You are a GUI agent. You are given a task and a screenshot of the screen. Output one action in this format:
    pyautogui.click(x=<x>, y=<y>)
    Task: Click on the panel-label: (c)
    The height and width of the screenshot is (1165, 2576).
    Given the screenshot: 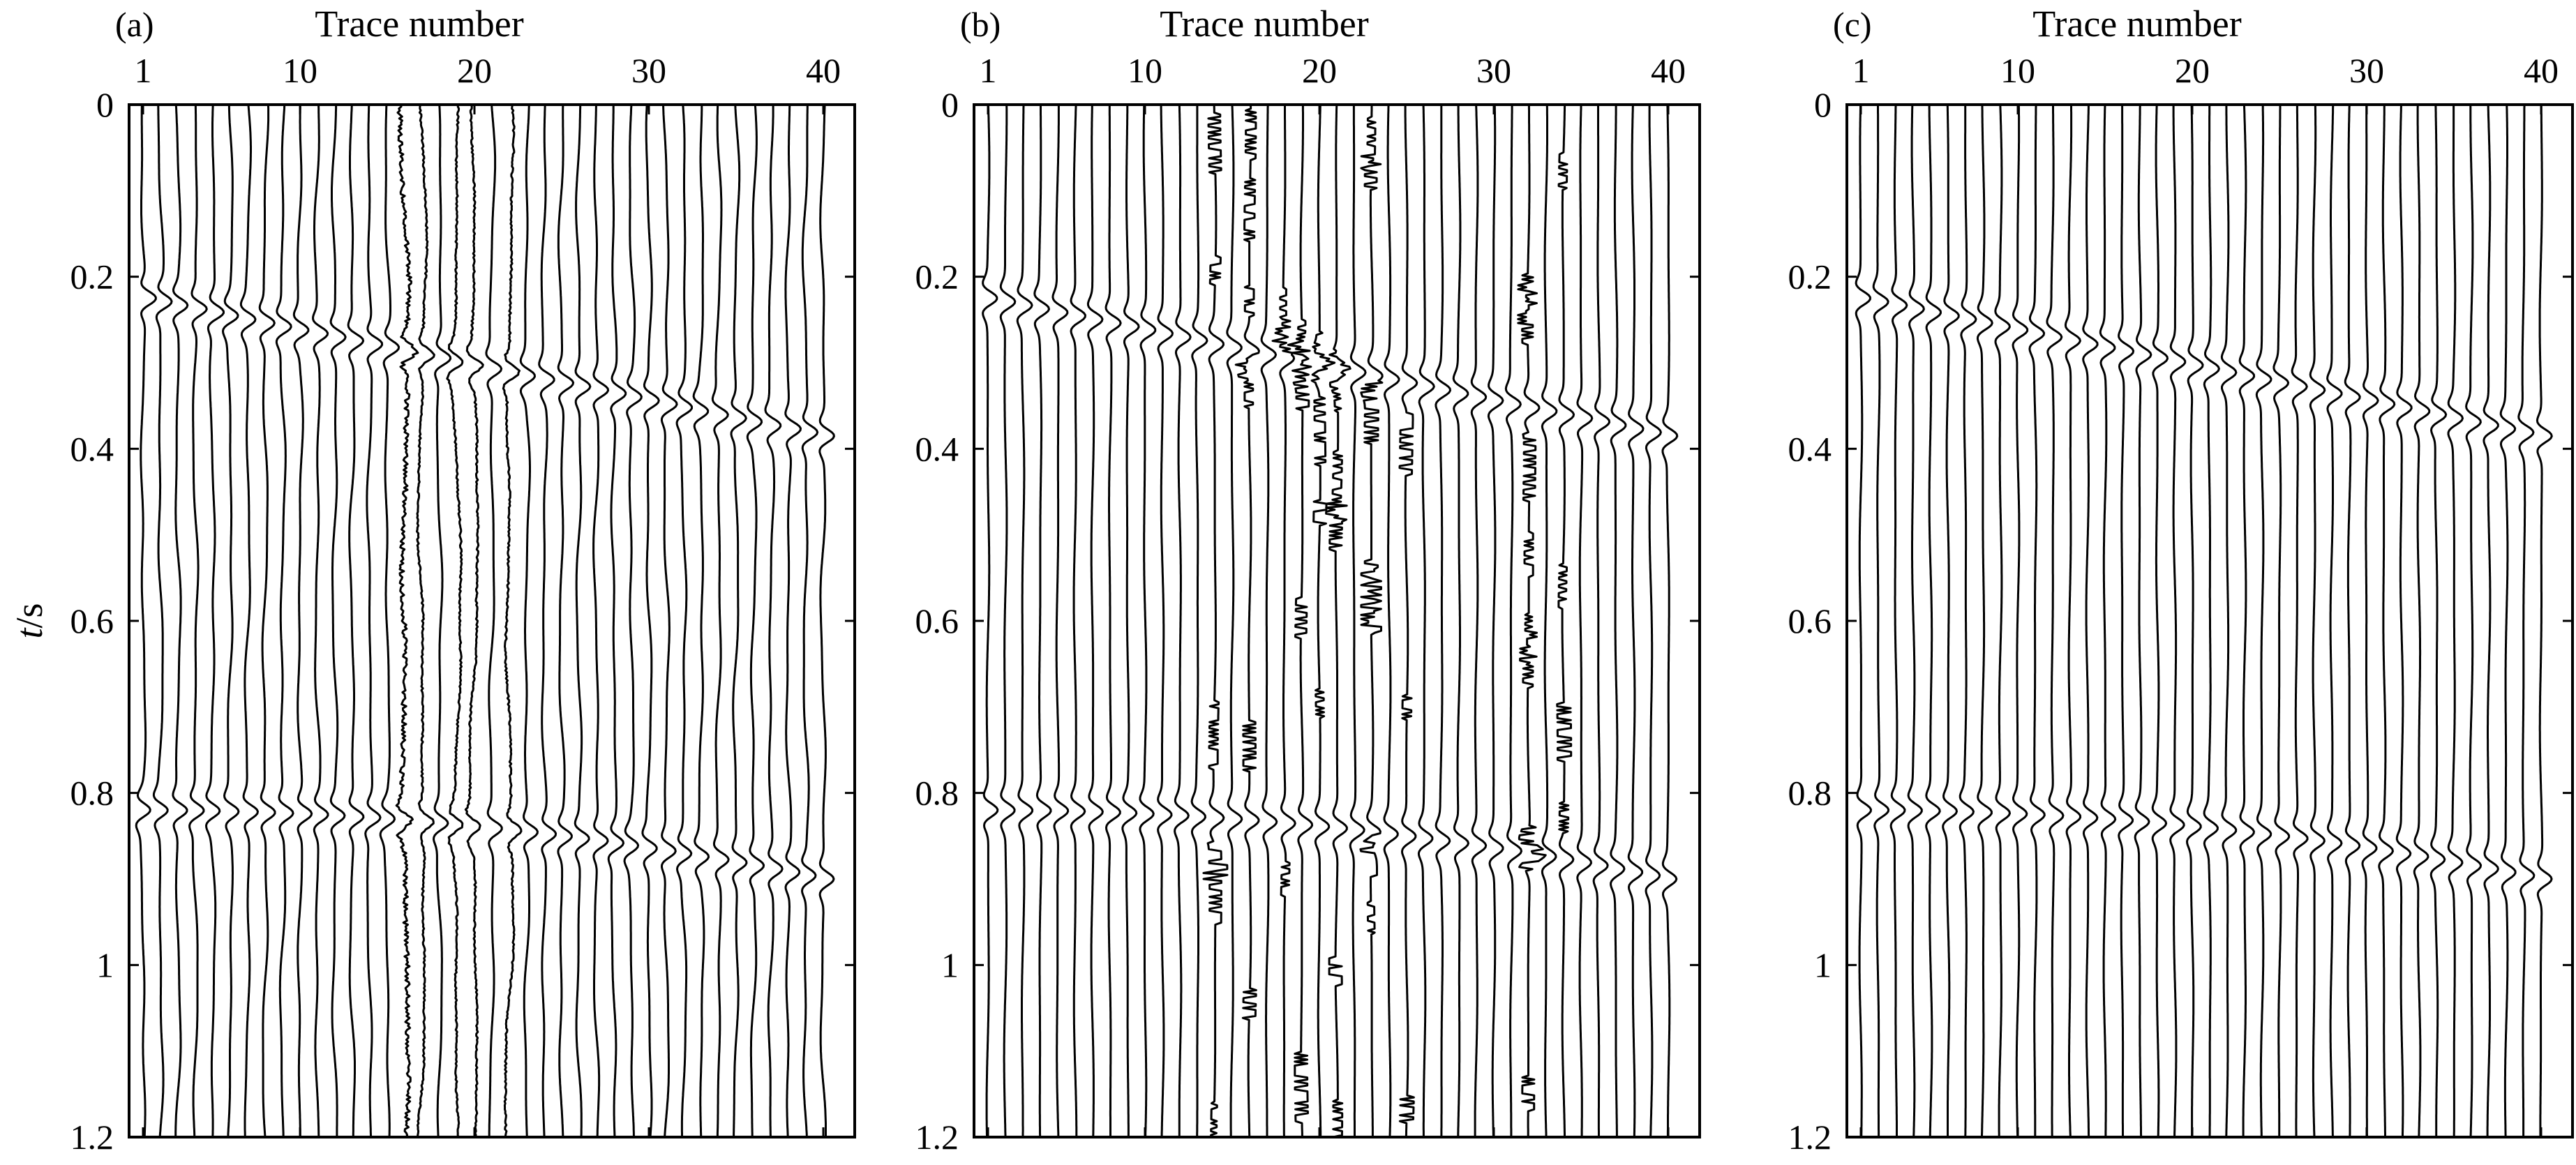 What is the action you would take?
    pyautogui.click(x=1852, y=25)
    